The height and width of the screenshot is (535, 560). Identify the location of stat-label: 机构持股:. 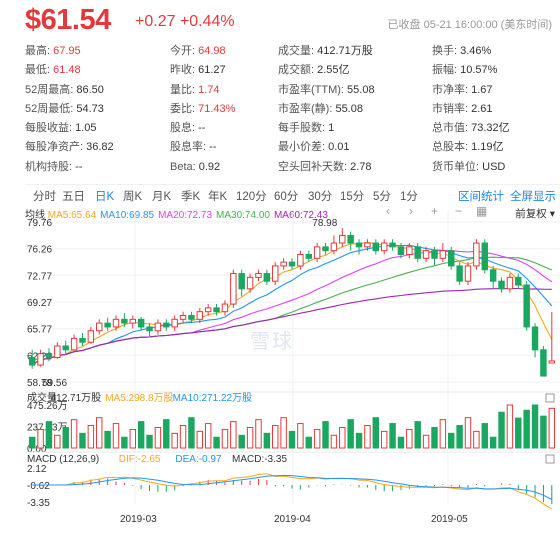
(49, 166).